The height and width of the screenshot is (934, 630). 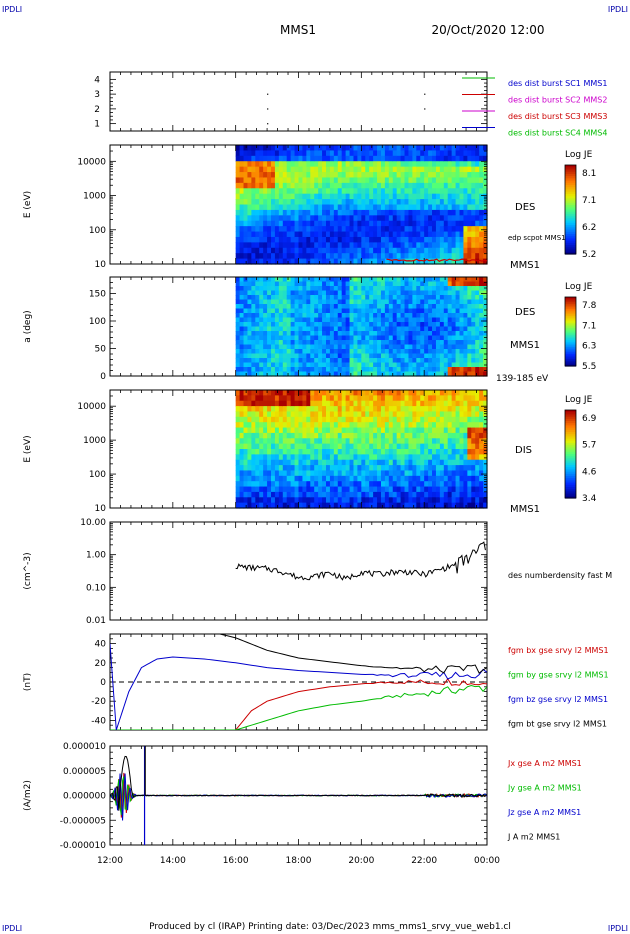 I want to click on y-axis-label: a (deg), so click(x=28, y=326).